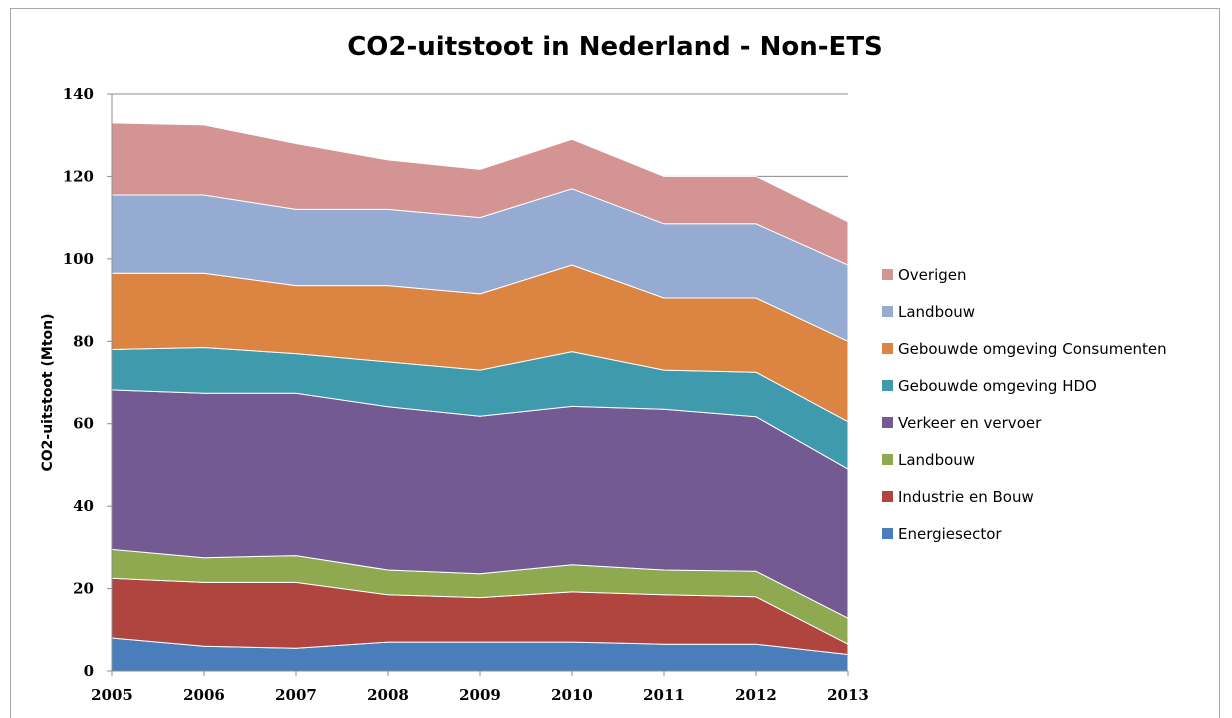  What do you see at coordinates (1032, 349) in the screenshot?
I see `legend-label-5: Gebouwde omgeving Consumenten` at bounding box center [1032, 349].